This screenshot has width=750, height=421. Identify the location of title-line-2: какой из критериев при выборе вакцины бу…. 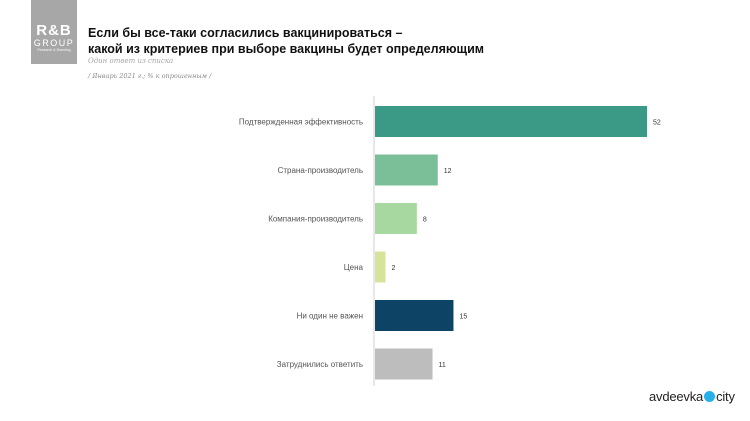
(286, 49).